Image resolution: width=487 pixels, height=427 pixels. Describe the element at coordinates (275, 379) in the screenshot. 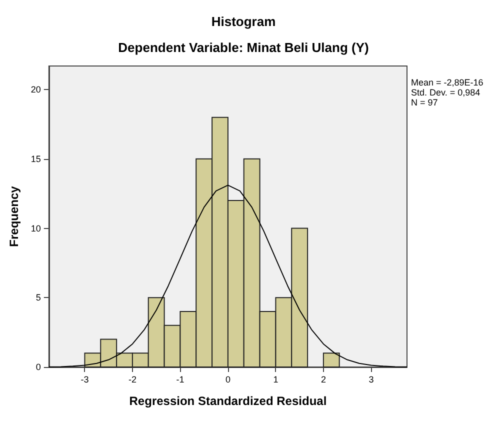

I see `x-tick-label: 1` at that location.